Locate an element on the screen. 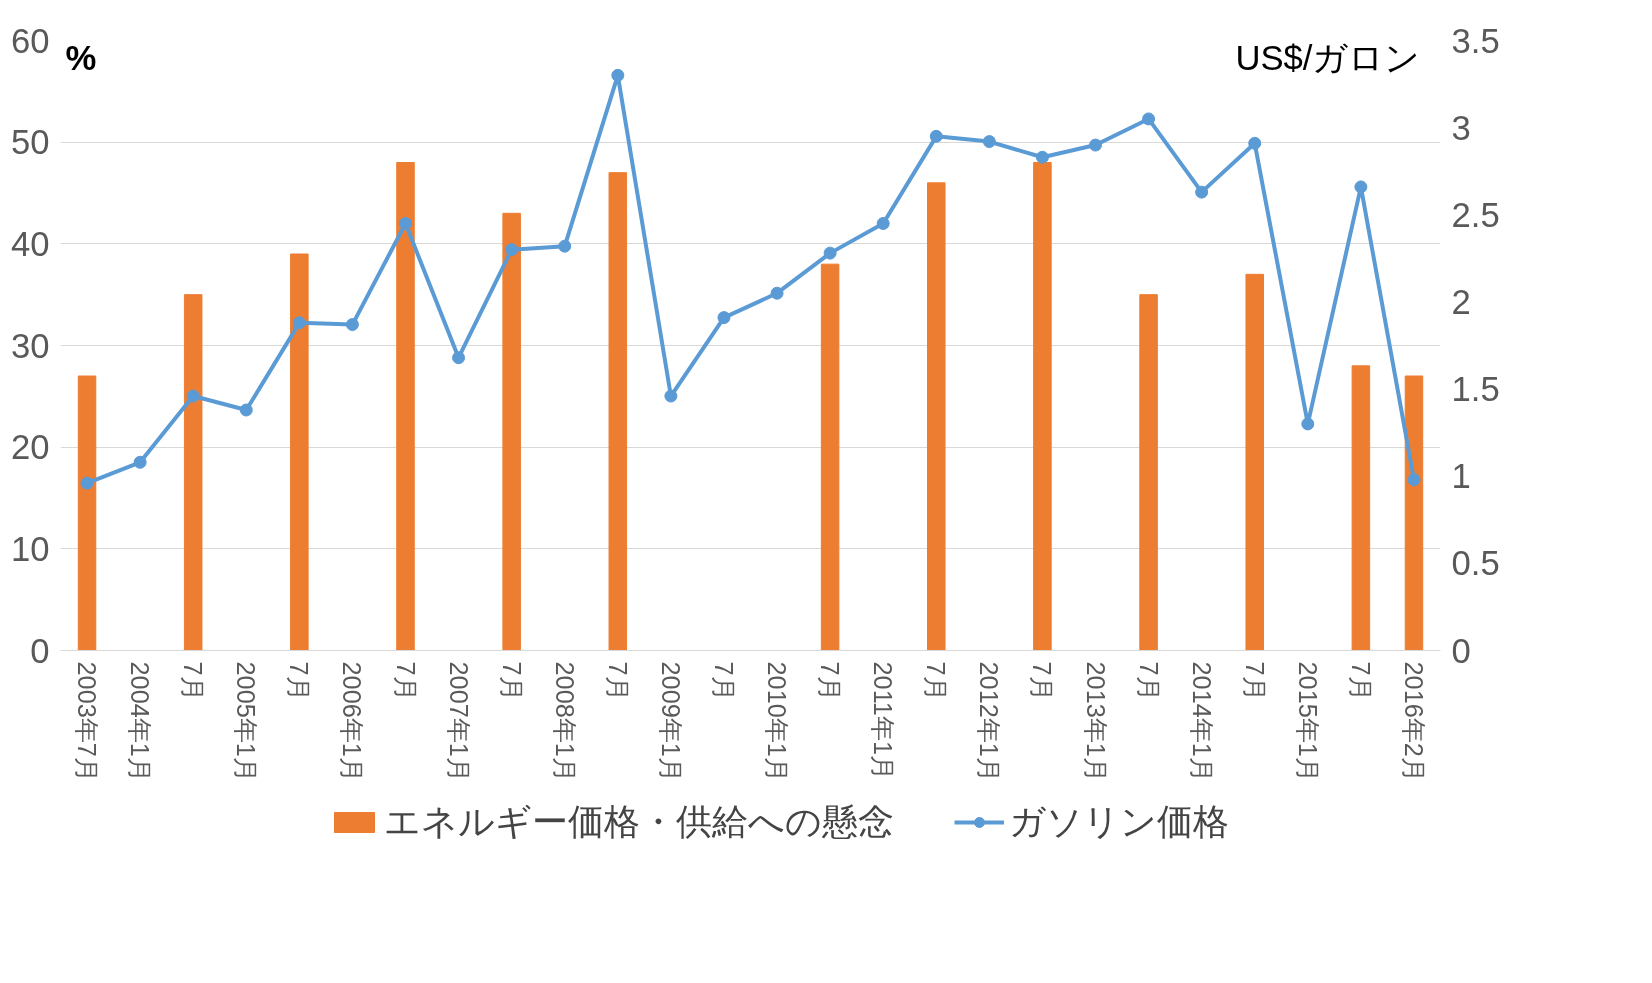 This screenshot has height=983, width=1652. x-tick-label: 2003年7月 is located at coordinates (87, 721).